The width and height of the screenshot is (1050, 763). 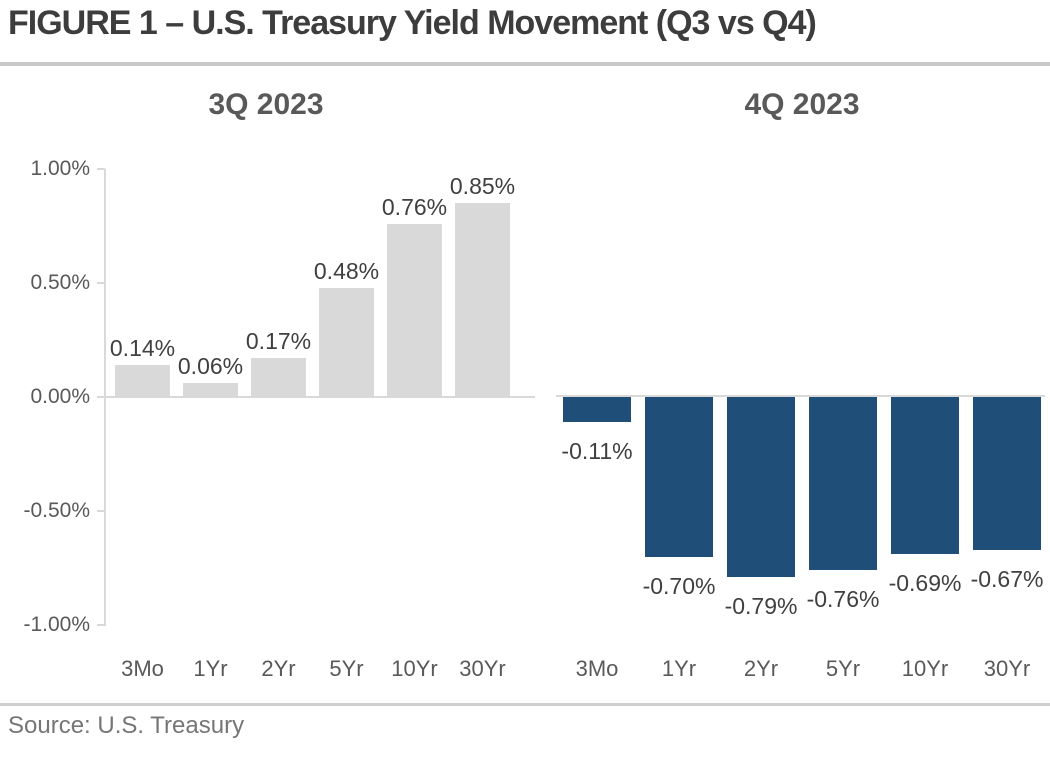 What do you see at coordinates (320, 397) in the screenshot?
I see `q3-zero-baseline` at bounding box center [320, 397].